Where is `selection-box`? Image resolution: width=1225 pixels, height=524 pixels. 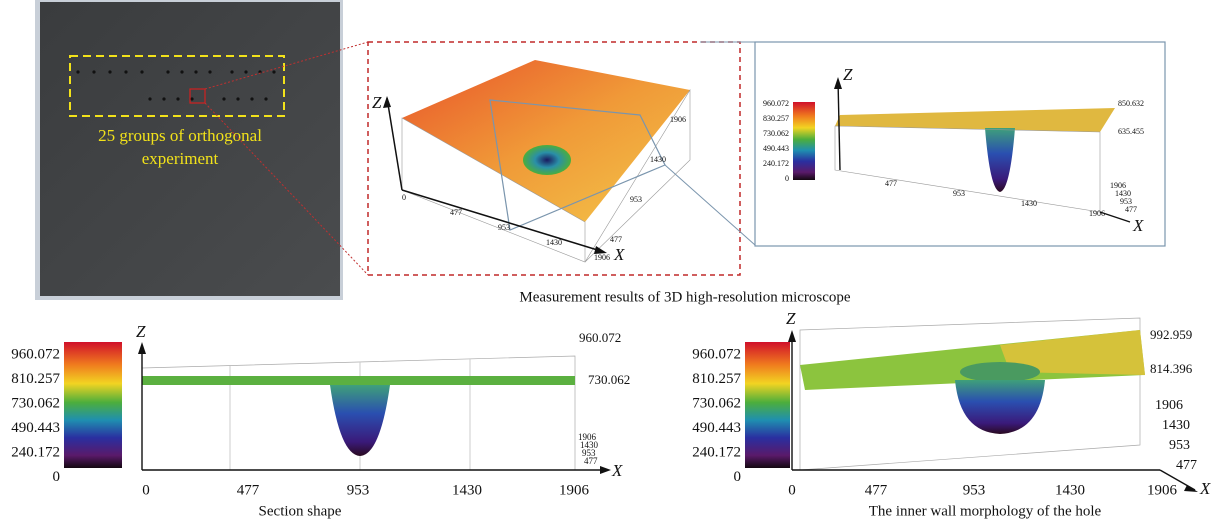
selection-box is located at coordinates (177, 86).